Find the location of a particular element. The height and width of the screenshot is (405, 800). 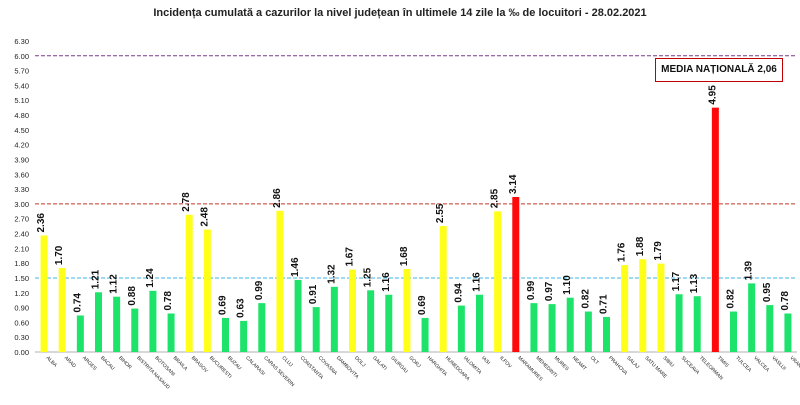

bar-value-label: 1.17 is located at coordinates (676, 281).